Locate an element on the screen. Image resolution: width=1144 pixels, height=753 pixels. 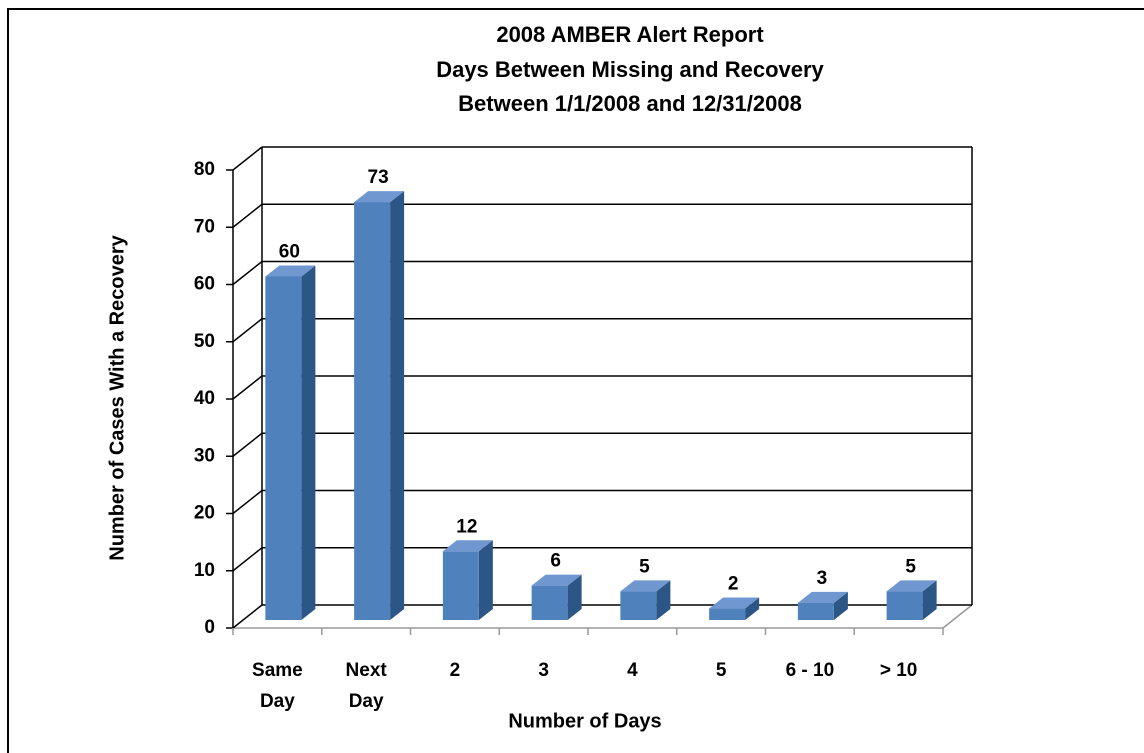
chart-title: 2008 AMBER Alert Report is located at coordinates (630, 34).